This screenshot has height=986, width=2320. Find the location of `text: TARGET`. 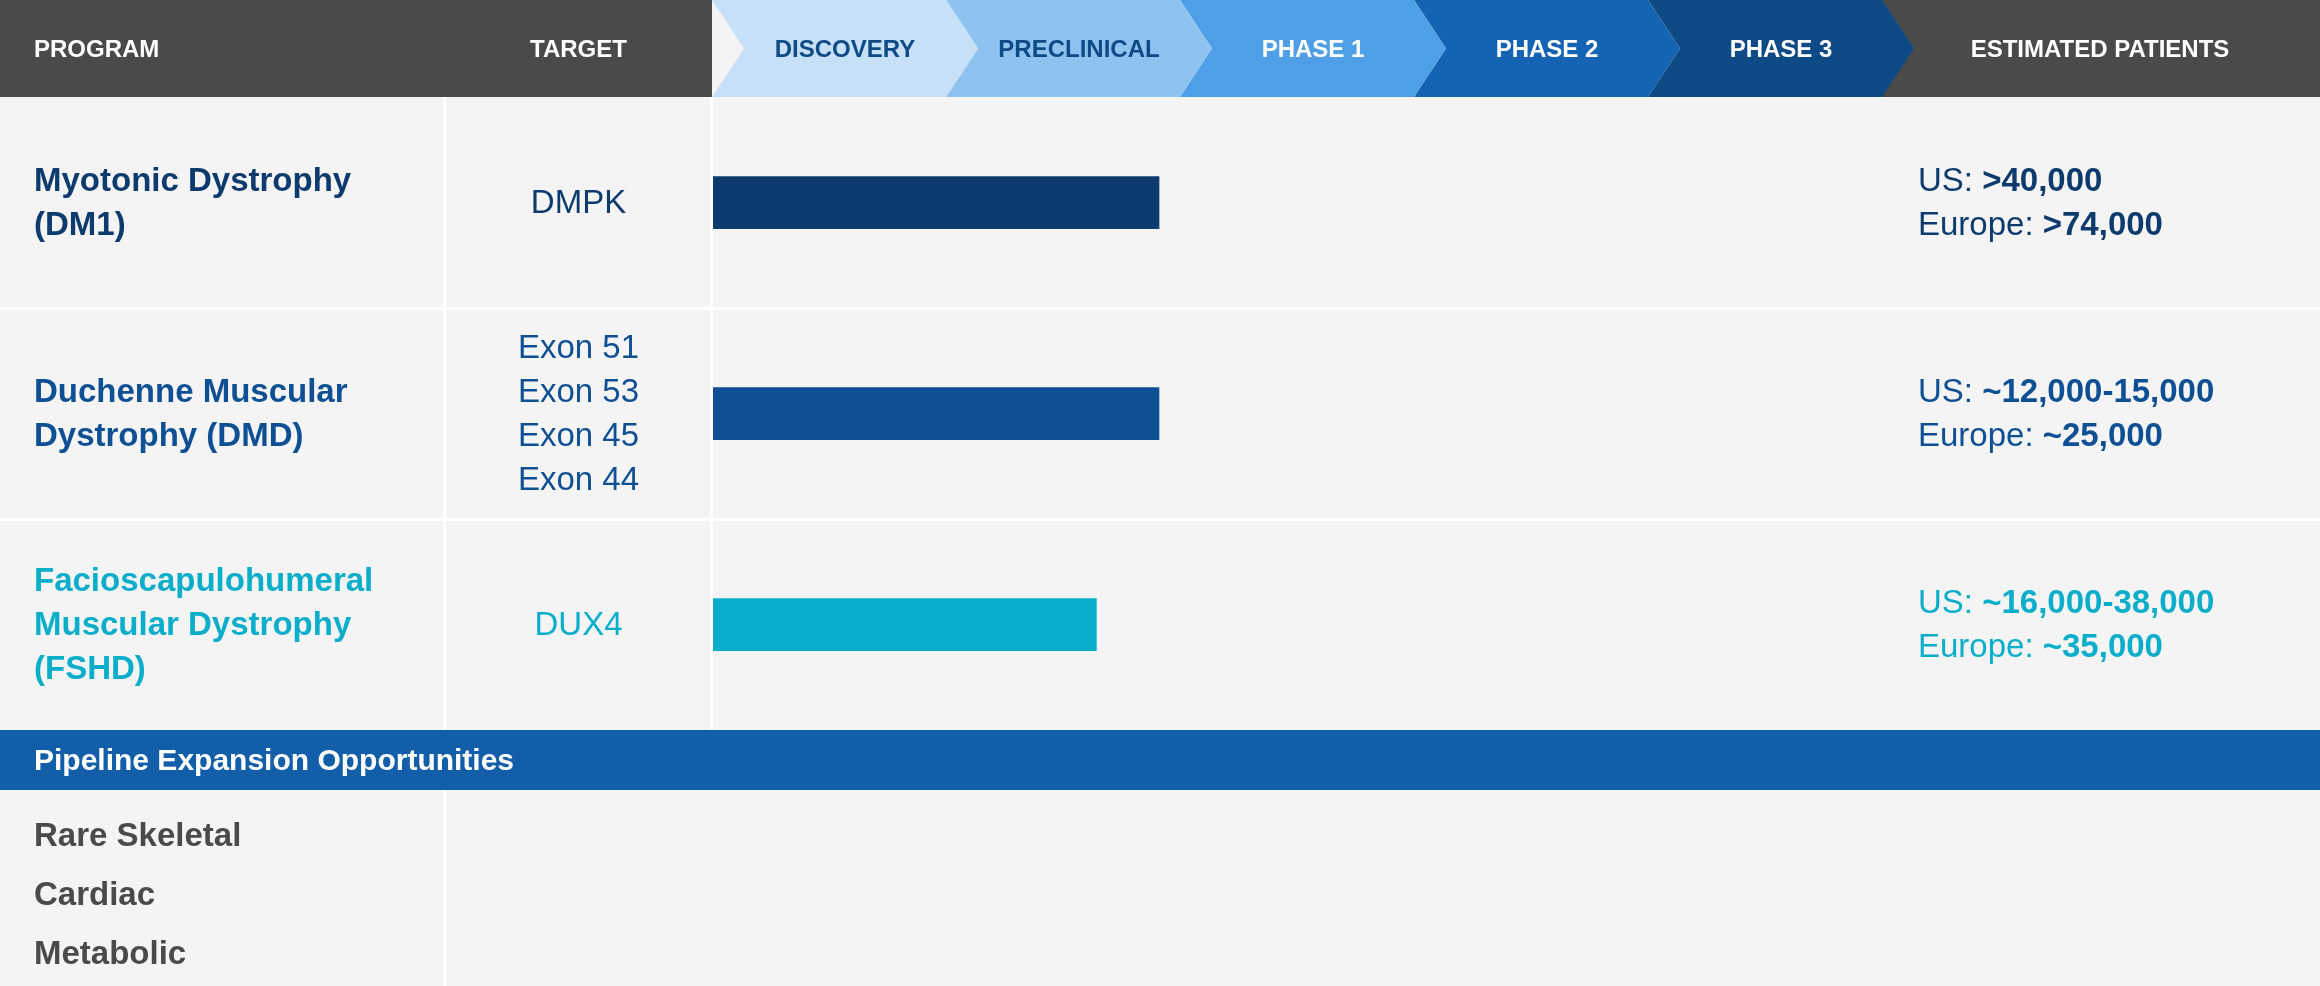

text: TARGET is located at coordinates (578, 48).